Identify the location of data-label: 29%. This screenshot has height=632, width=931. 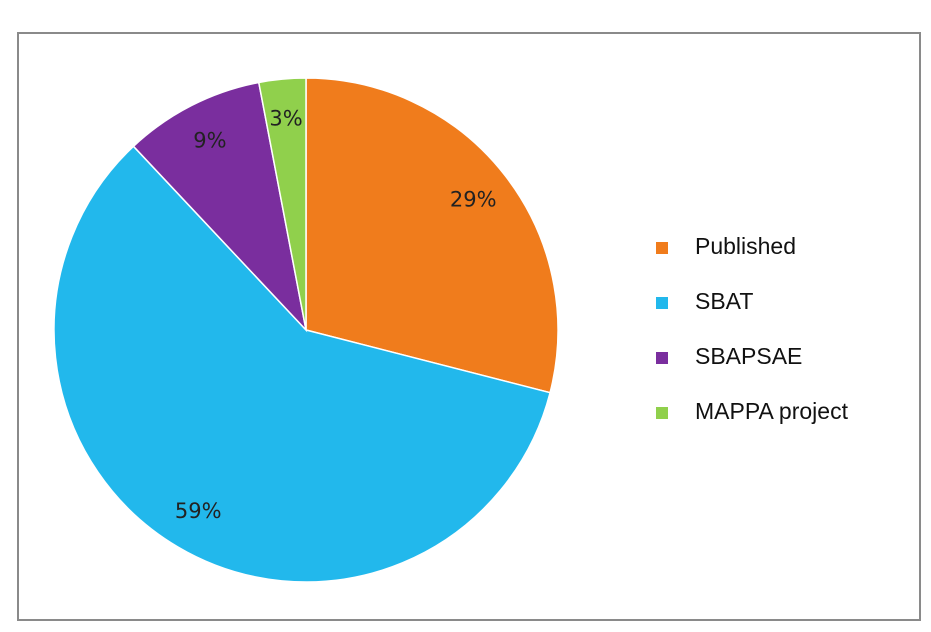
(473, 199).